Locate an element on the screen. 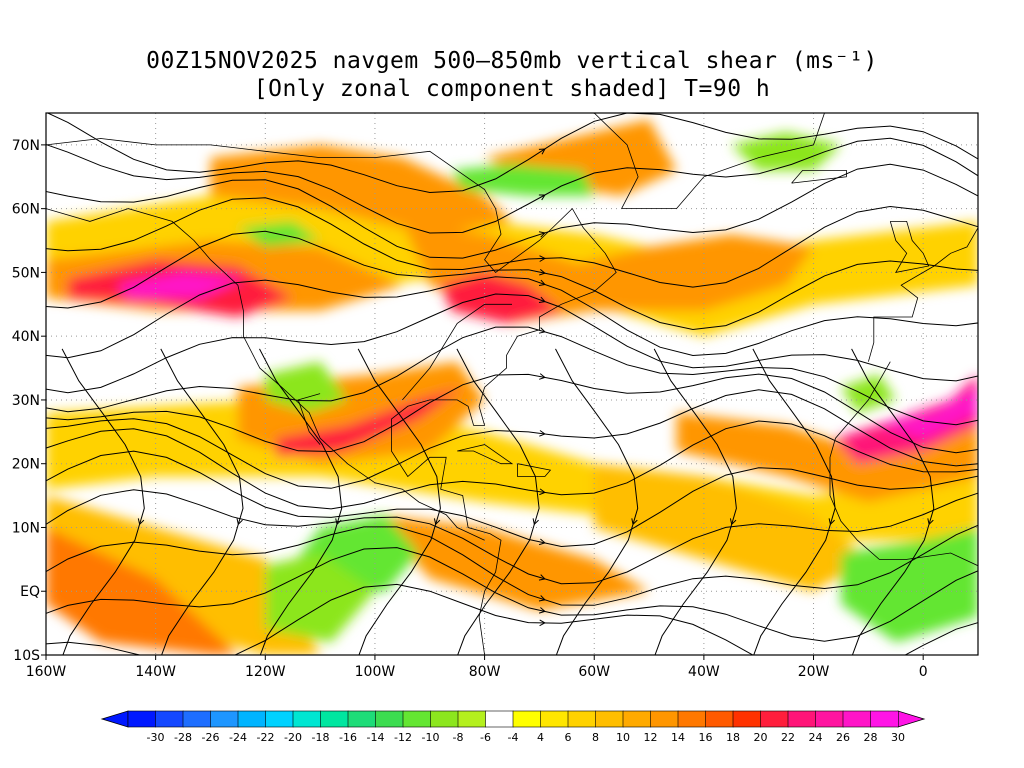  colorbar-label: 16 is located at coordinates (706, 737).